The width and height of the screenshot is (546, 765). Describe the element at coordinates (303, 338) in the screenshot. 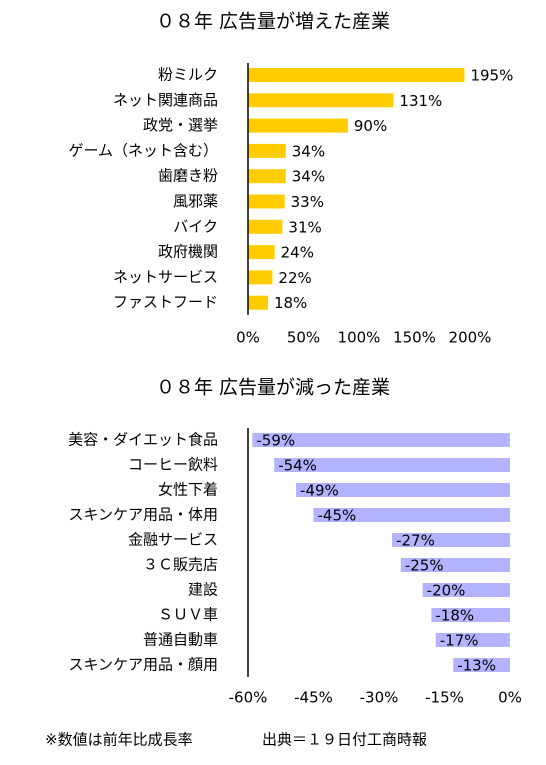

I see `x-tick-label: 50%` at that location.